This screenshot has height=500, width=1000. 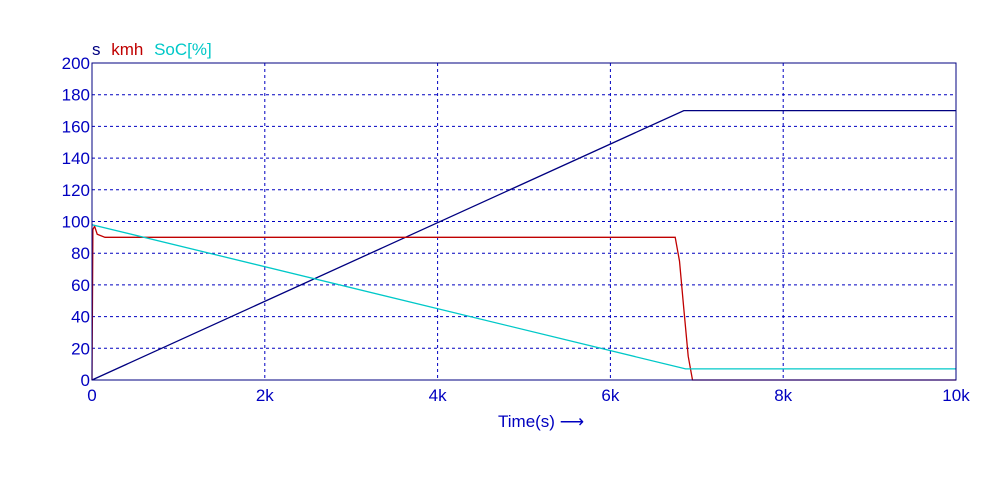 I want to click on legend: s kmh SoC[%], so click(x=152, y=49).